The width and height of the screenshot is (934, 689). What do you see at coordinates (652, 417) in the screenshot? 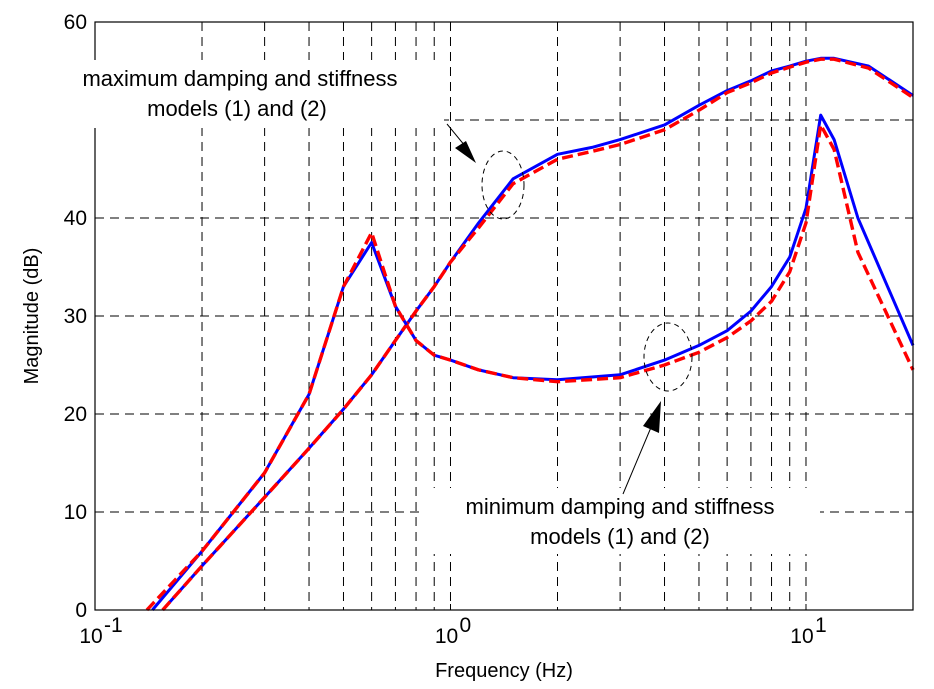
I see `annotation-min-arrowhead` at bounding box center [652, 417].